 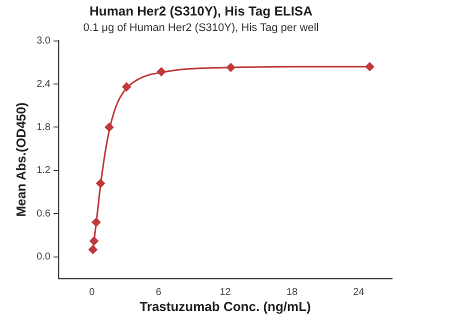 What do you see at coordinates (43, 170) in the screenshot?
I see `y-tick-label: 1.2` at bounding box center [43, 170].